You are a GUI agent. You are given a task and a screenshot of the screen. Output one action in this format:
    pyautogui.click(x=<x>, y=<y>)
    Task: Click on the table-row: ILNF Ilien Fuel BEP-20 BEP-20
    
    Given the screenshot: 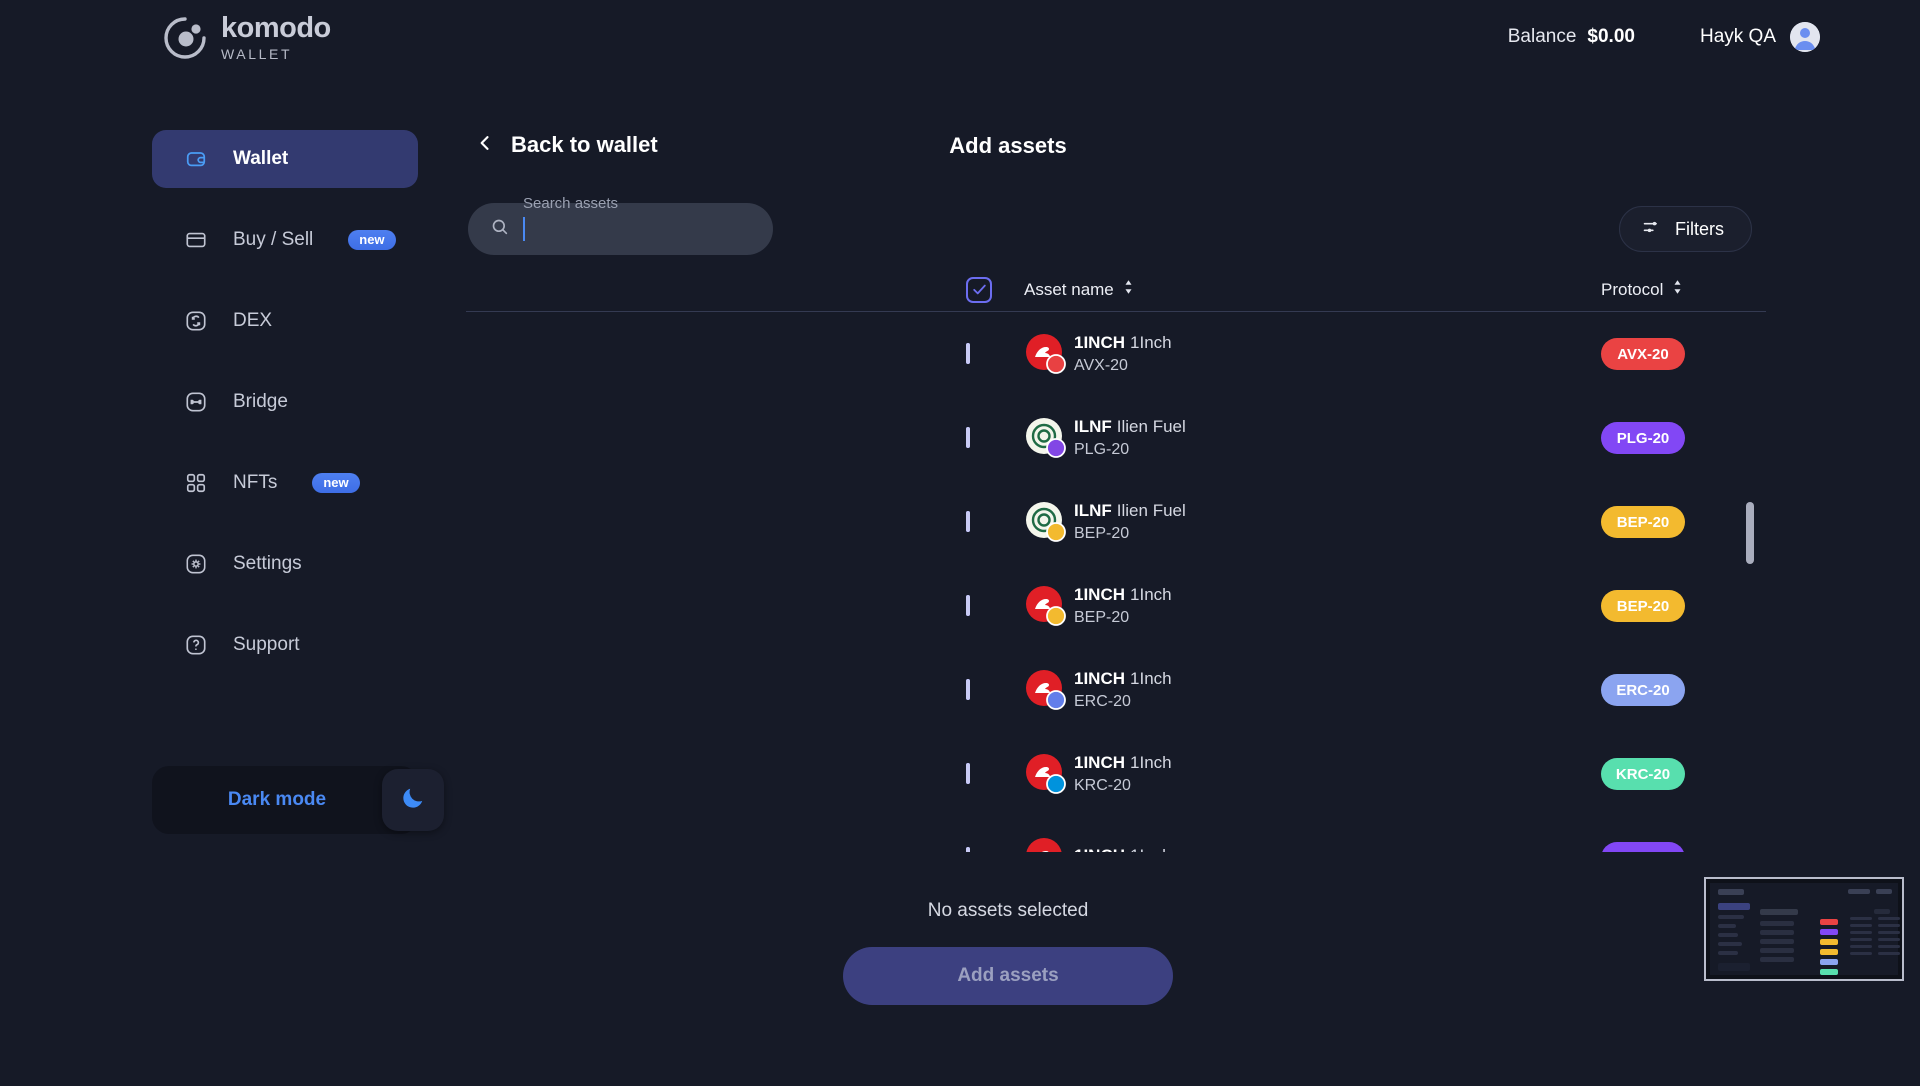 What is the action you would take?
    pyautogui.click(x=1116, y=522)
    